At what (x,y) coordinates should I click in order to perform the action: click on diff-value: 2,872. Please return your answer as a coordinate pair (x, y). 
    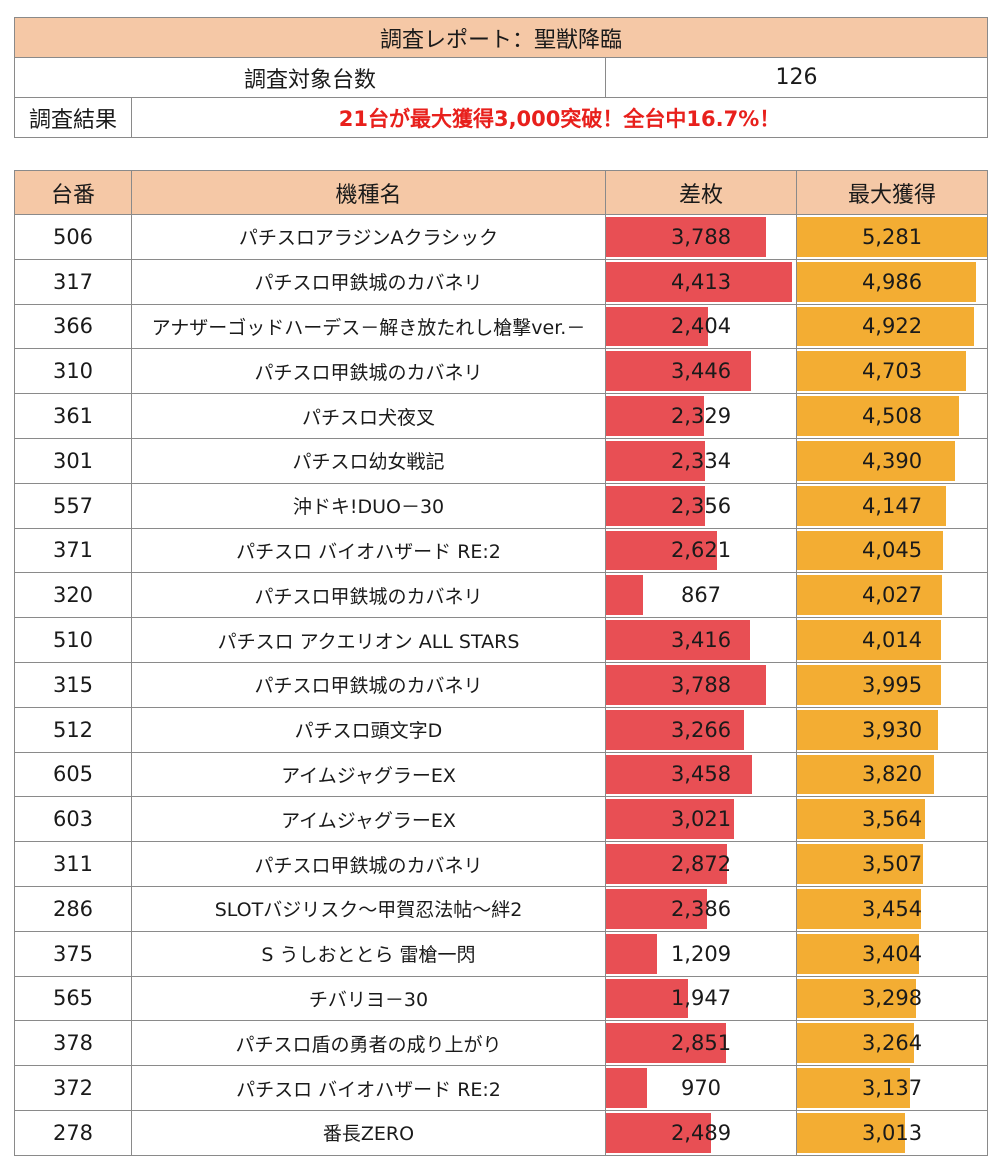
    Looking at the image, I should click on (701, 864).